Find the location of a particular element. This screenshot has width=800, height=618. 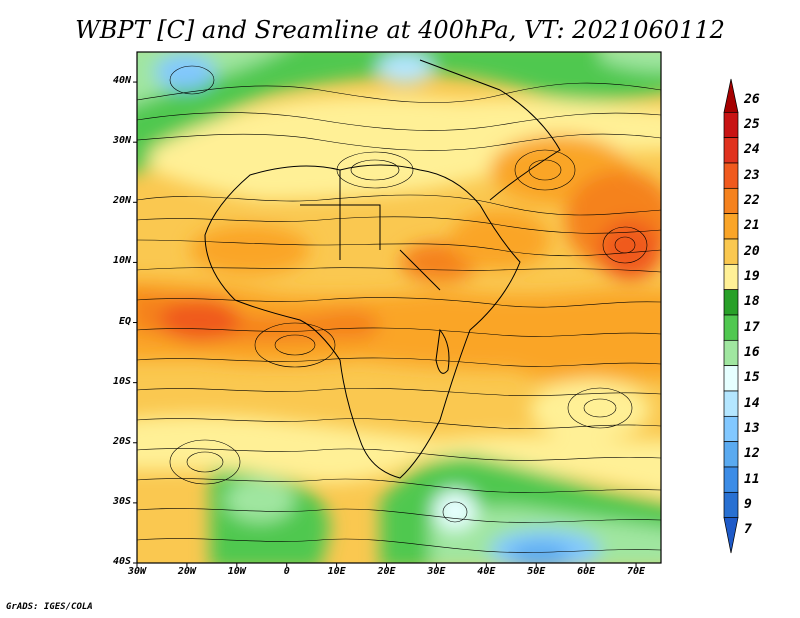

colorbar is located at coordinates (731, 316).